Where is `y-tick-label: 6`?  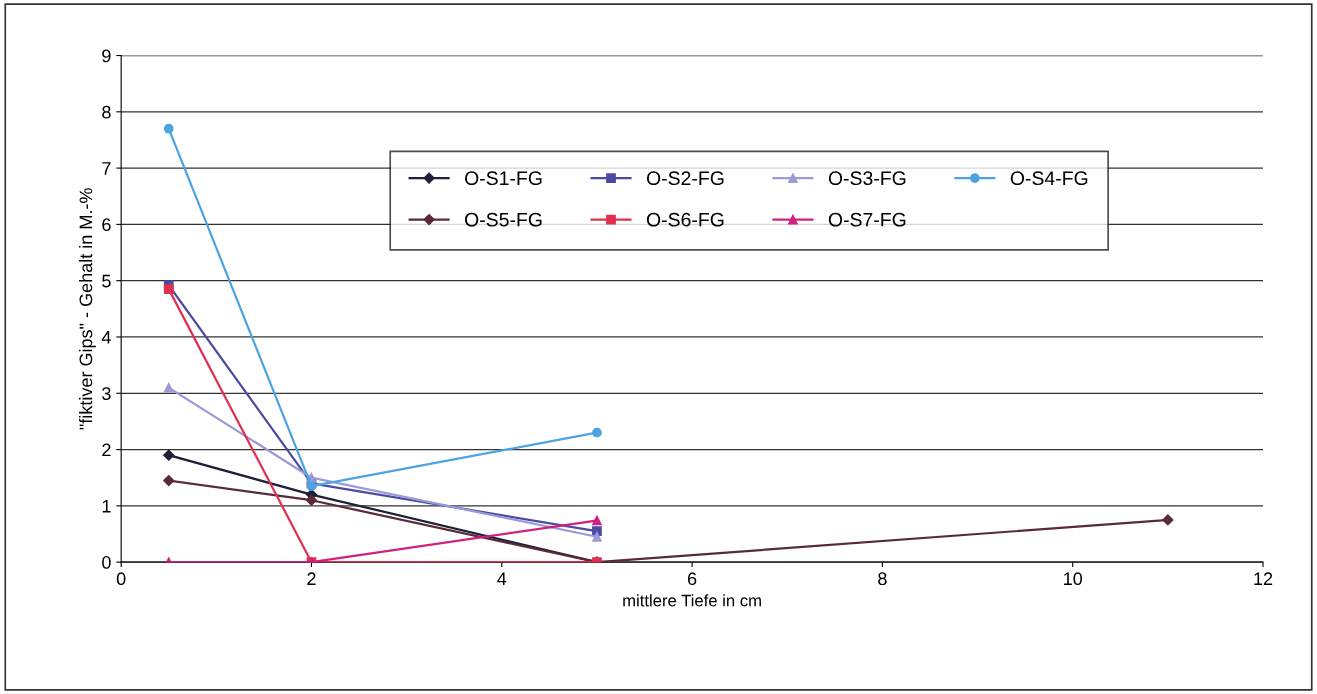
y-tick-label: 6 is located at coordinates (106, 225).